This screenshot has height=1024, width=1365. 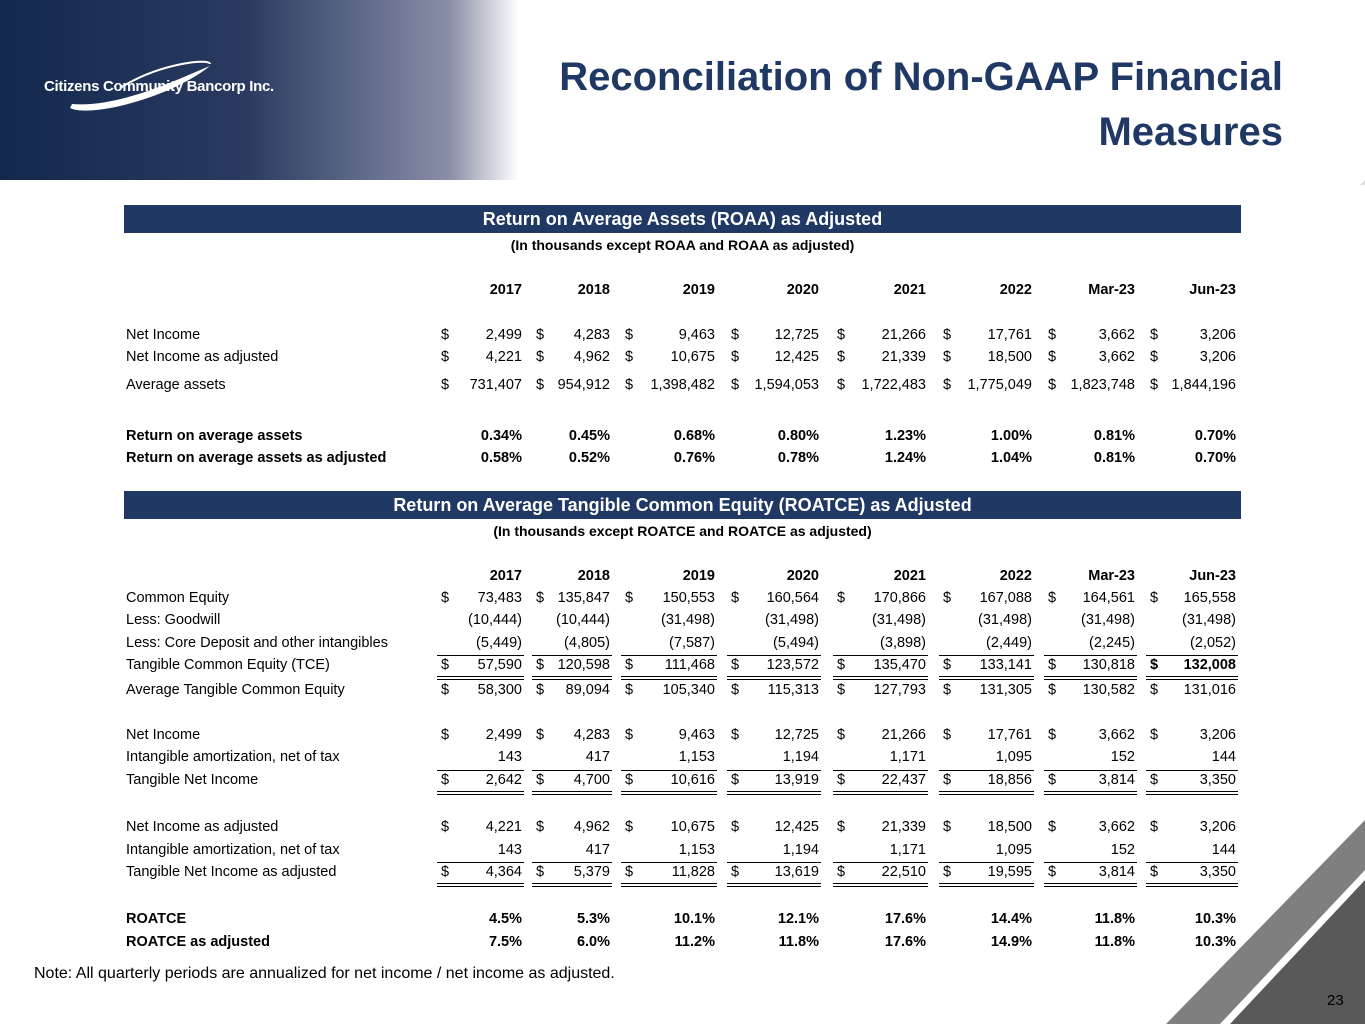 What do you see at coordinates (1116, 872) in the screenshot?
I see `cell-value: 3,814` at bounding box center [1116, 872].